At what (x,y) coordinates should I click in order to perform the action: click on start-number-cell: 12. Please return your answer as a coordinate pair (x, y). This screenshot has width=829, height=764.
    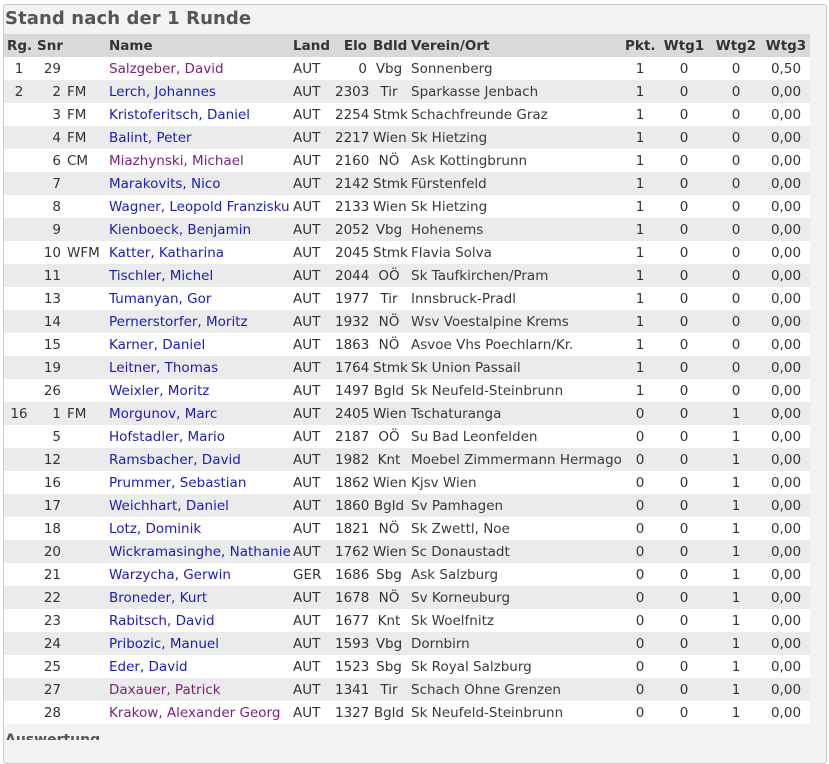
    Looking at the image, I should click on (49, 459).